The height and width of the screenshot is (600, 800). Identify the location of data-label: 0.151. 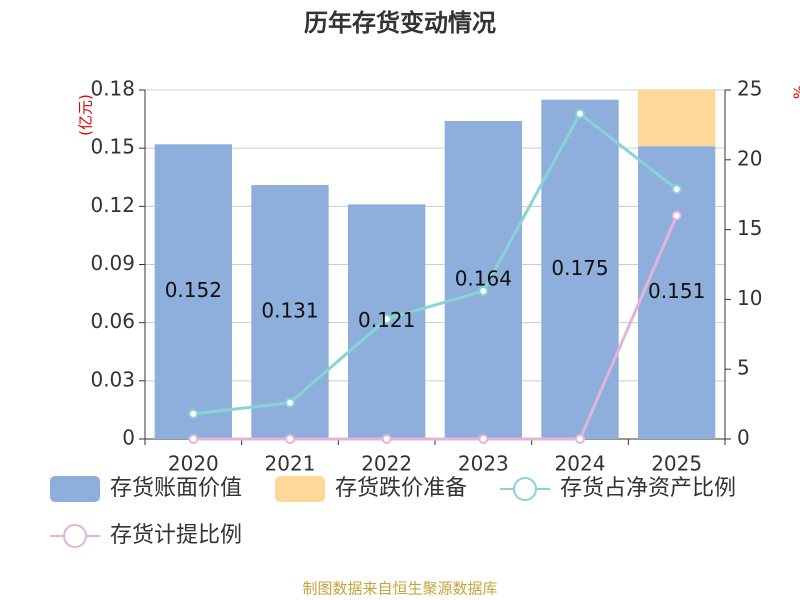
(676, 291).